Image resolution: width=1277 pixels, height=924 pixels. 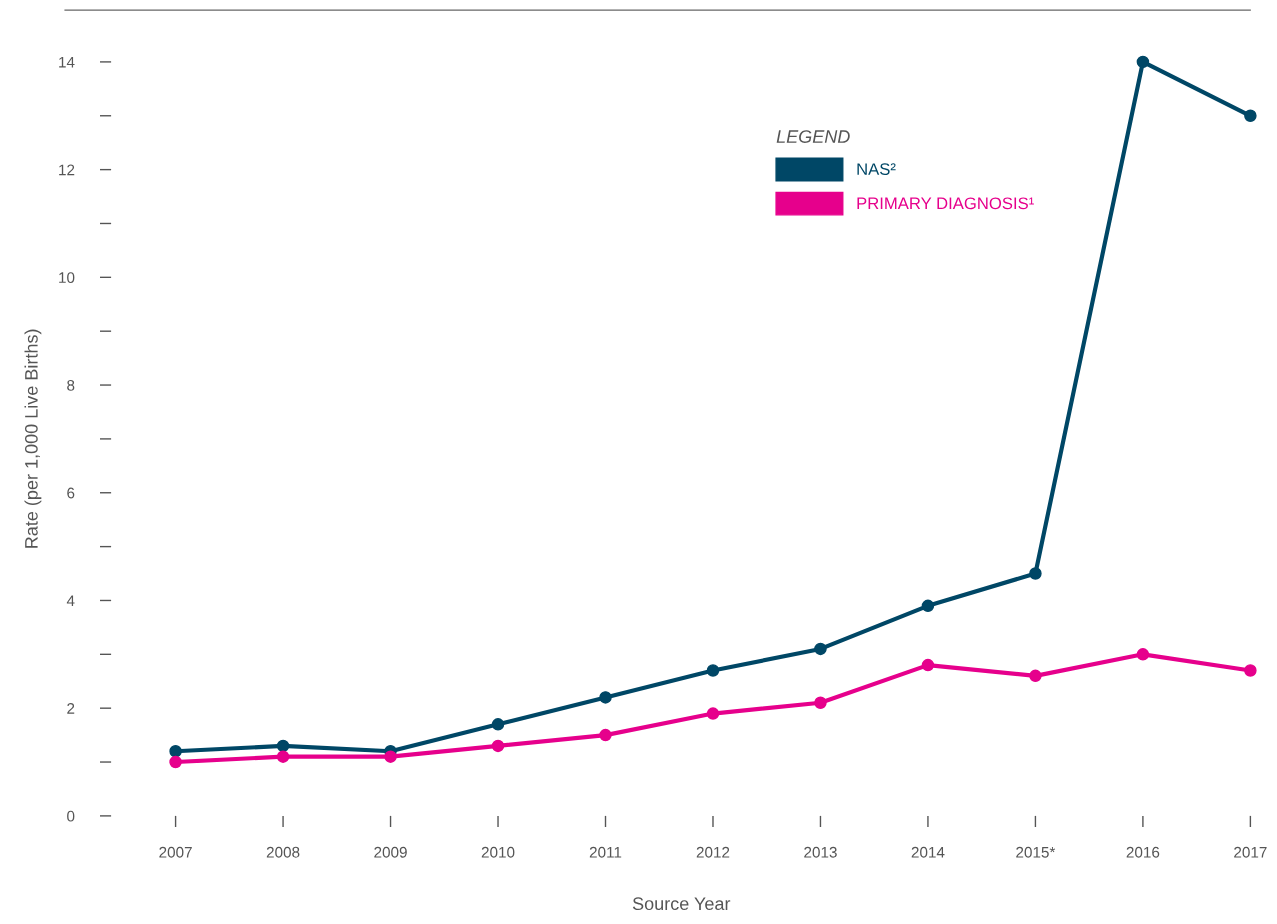 I want to click on legend-title: LEGEND, so click(x=813, y=136).